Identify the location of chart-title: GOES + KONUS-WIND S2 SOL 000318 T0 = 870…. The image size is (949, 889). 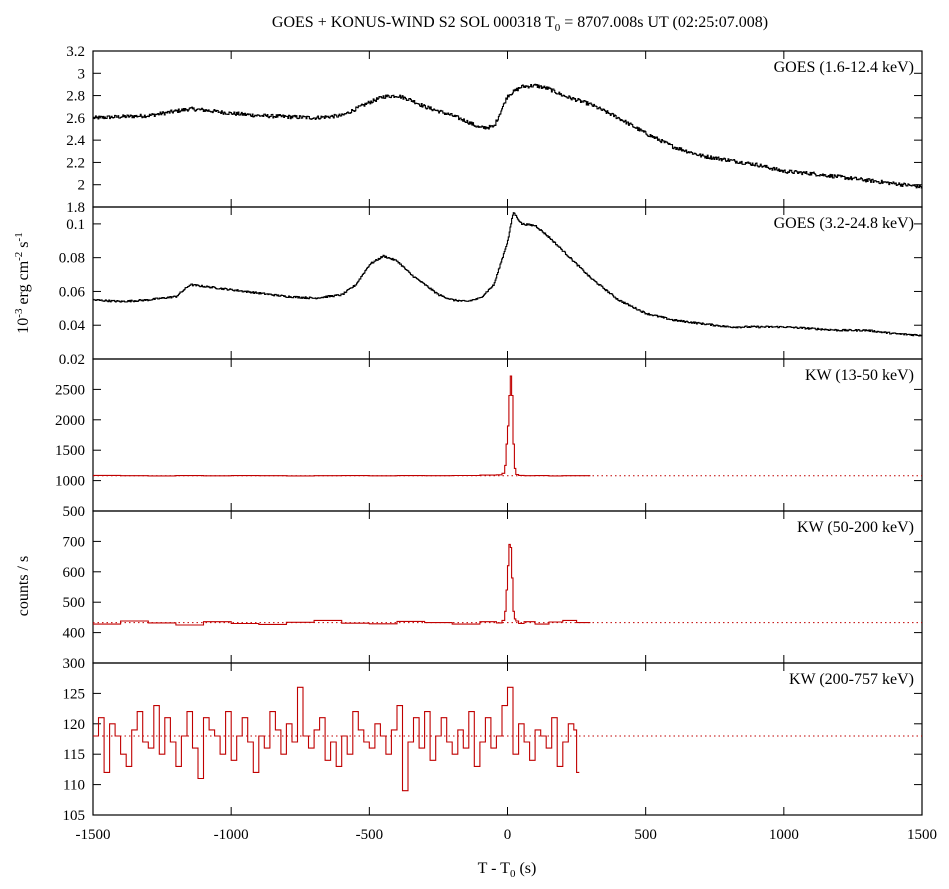
(520, 24).